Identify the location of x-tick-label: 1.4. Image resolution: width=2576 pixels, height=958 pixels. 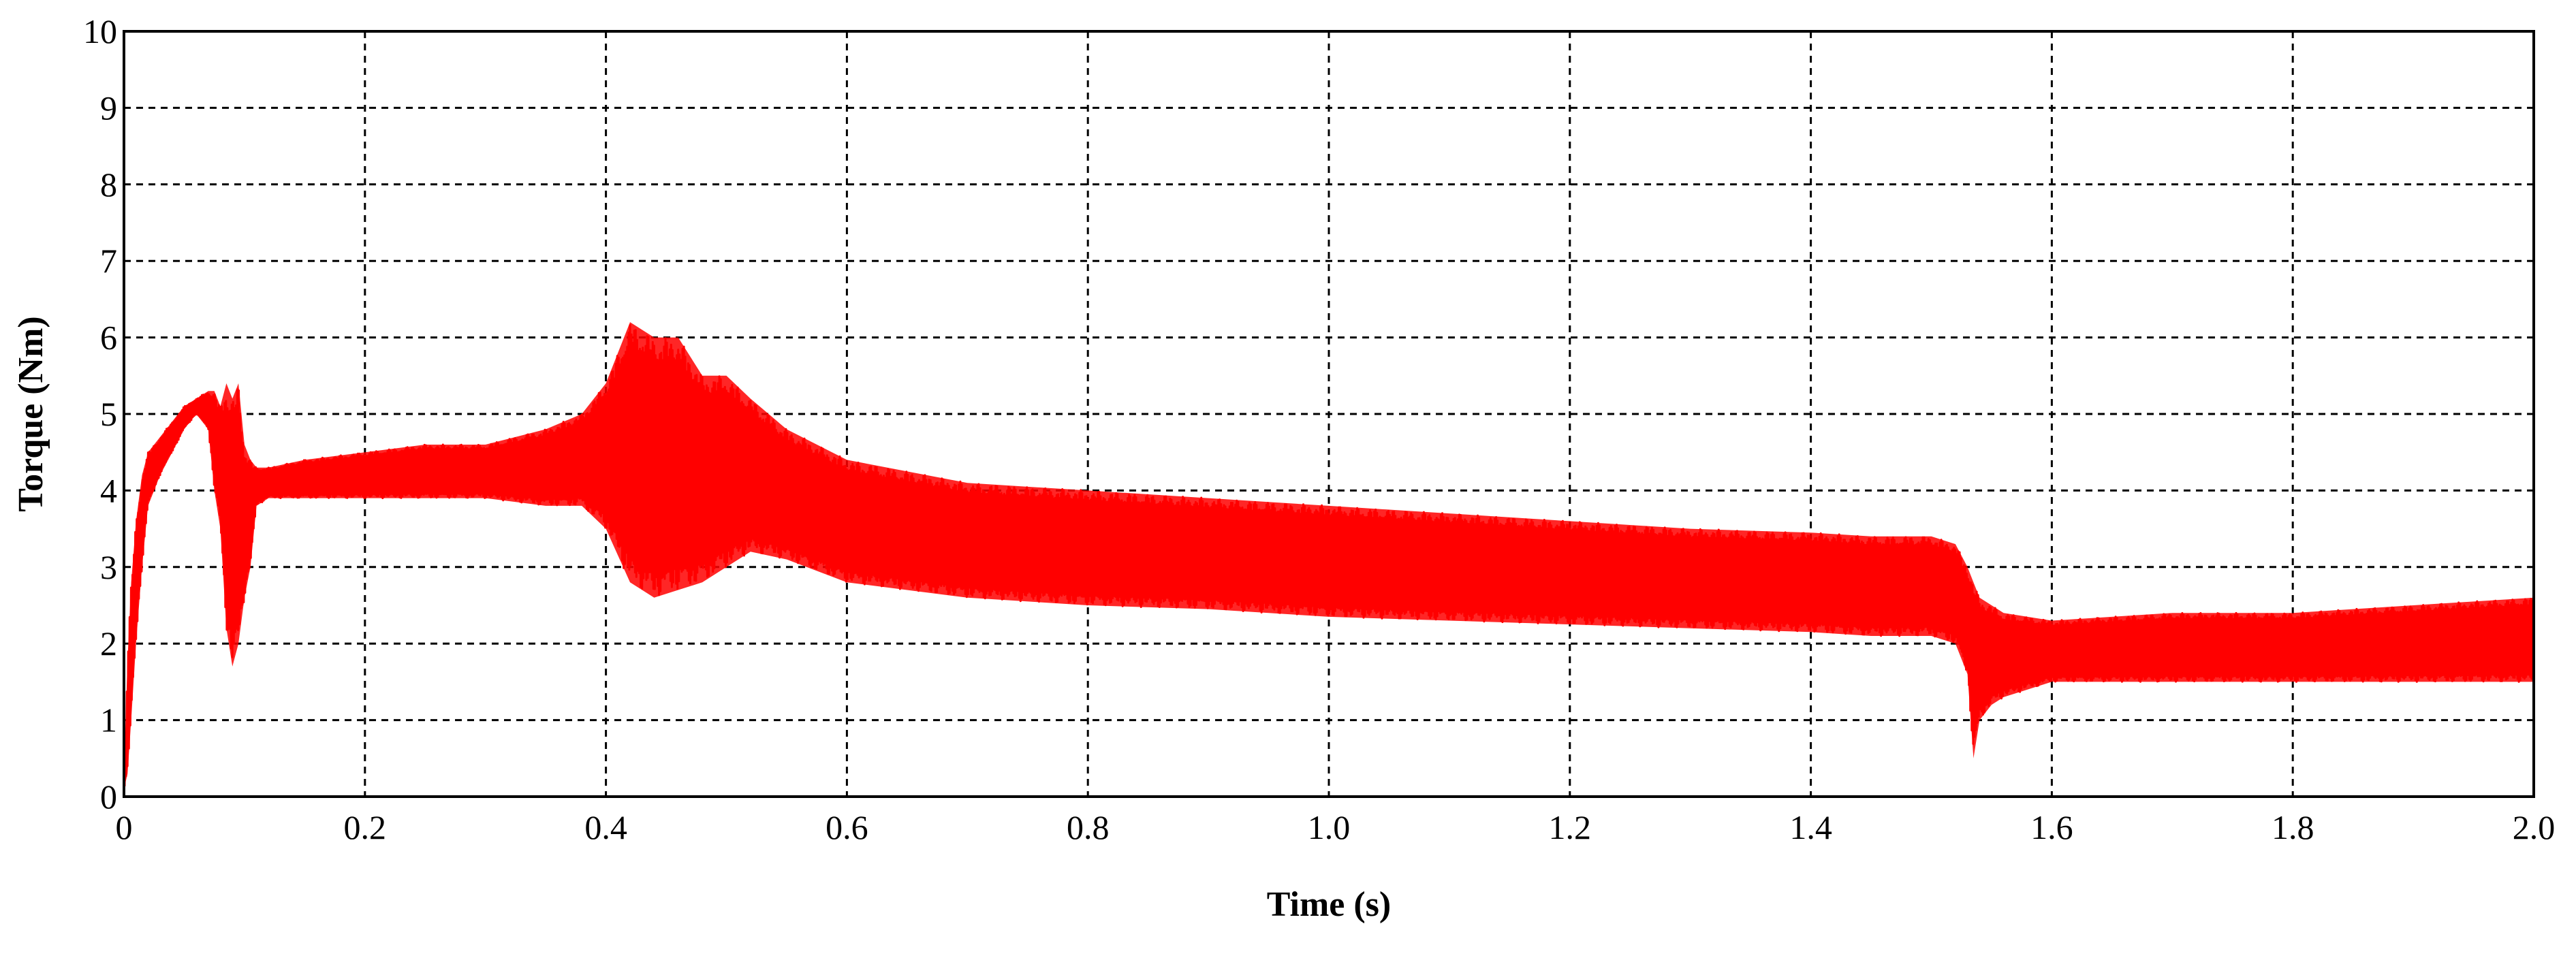
(1810, 827).